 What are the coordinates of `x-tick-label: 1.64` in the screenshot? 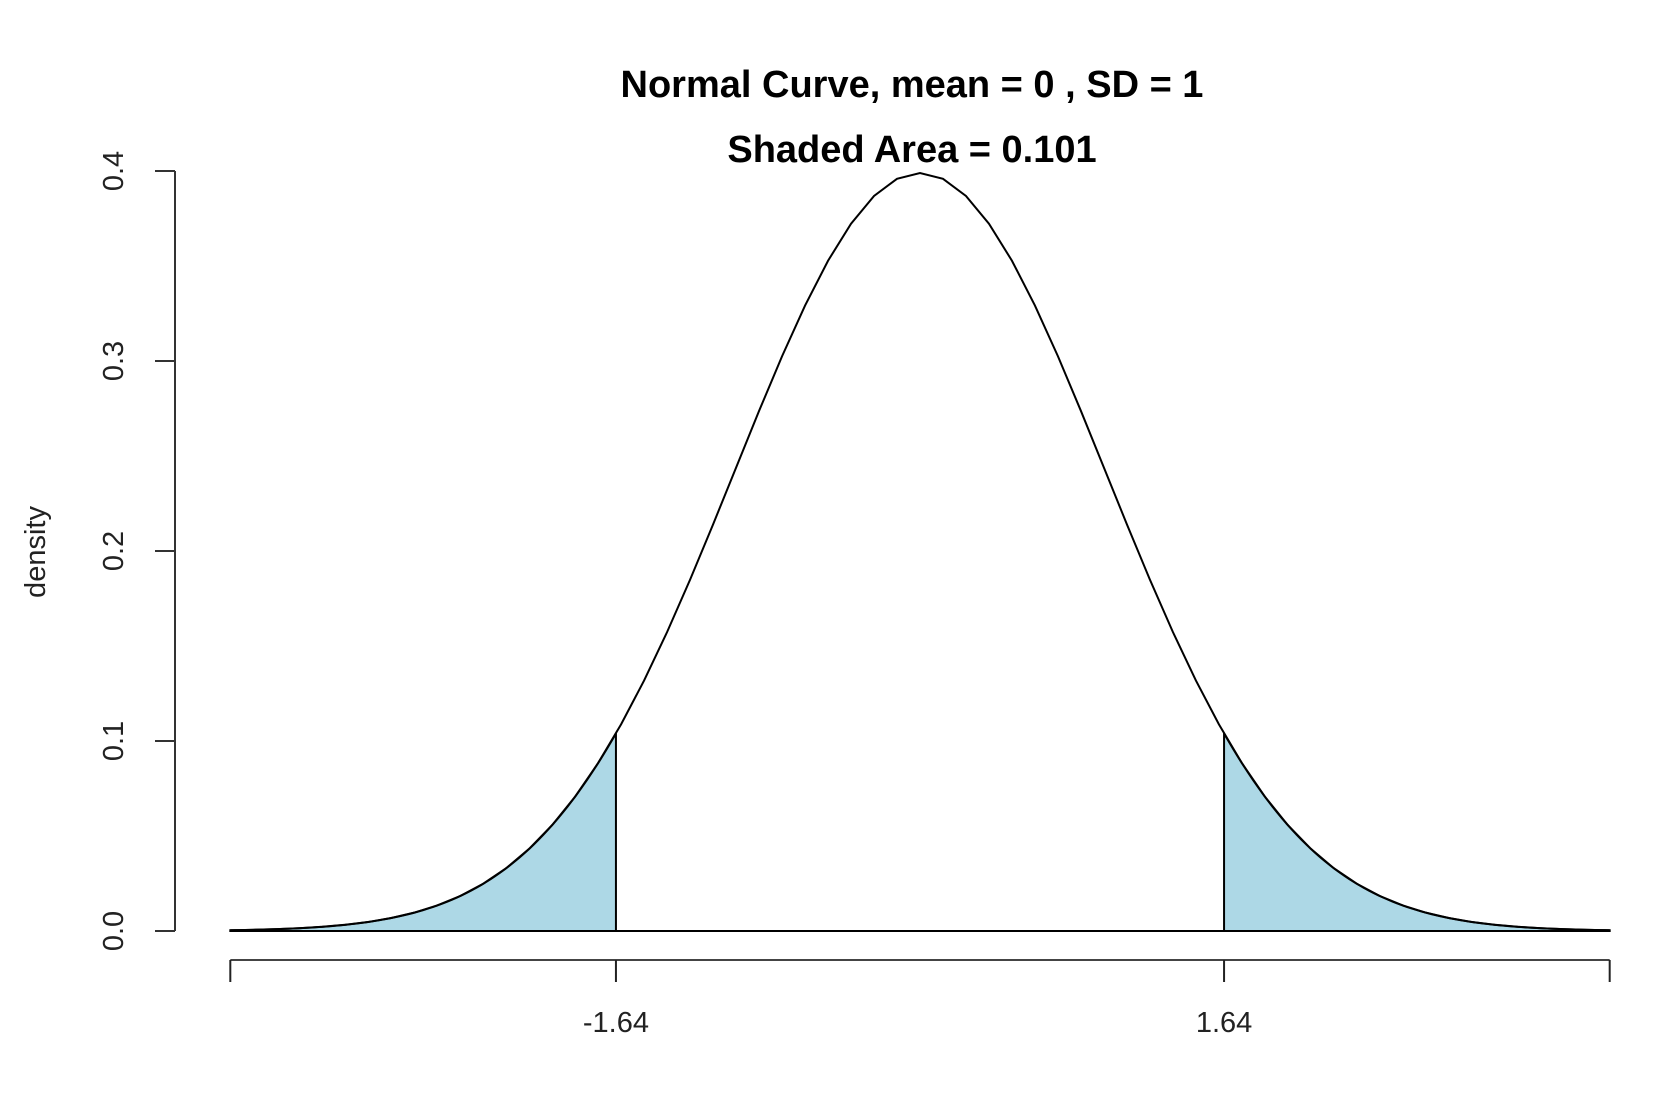 It's located at (1224, 1023).